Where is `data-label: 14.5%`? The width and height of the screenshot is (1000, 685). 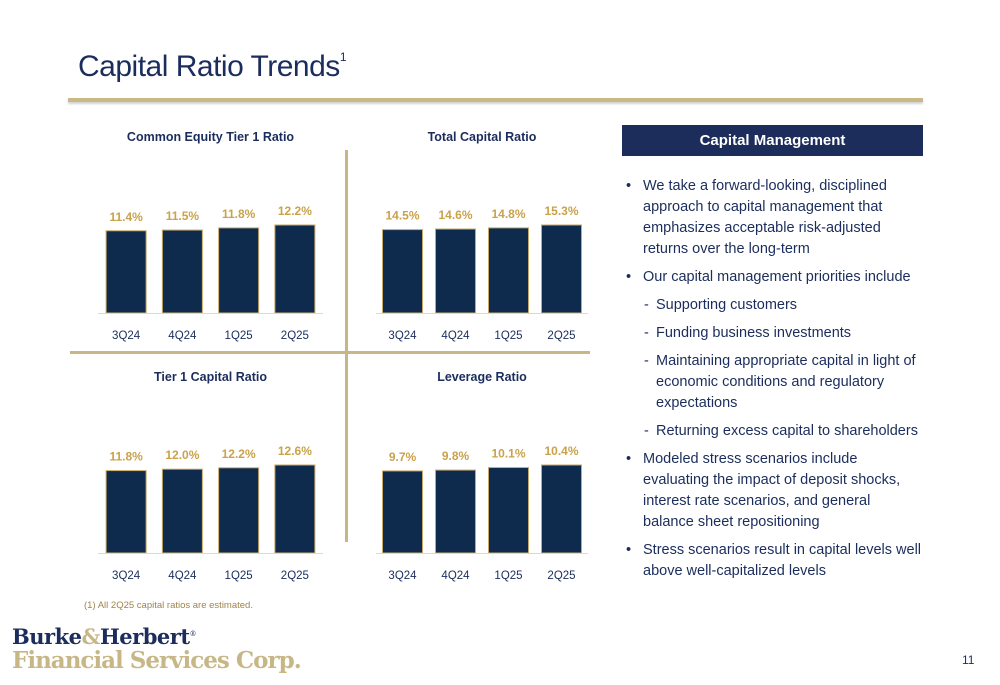
data-label: 14.5% is located at coordinates (402, 216).